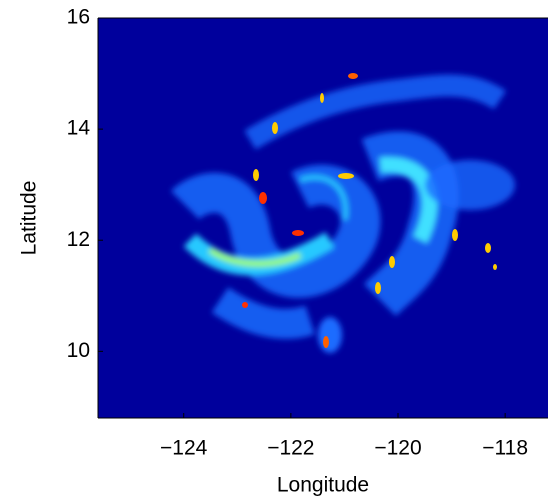  Describe the element at coordinates (505, 448) in the screenshot. I see `x-tick-label: −118` at that location.